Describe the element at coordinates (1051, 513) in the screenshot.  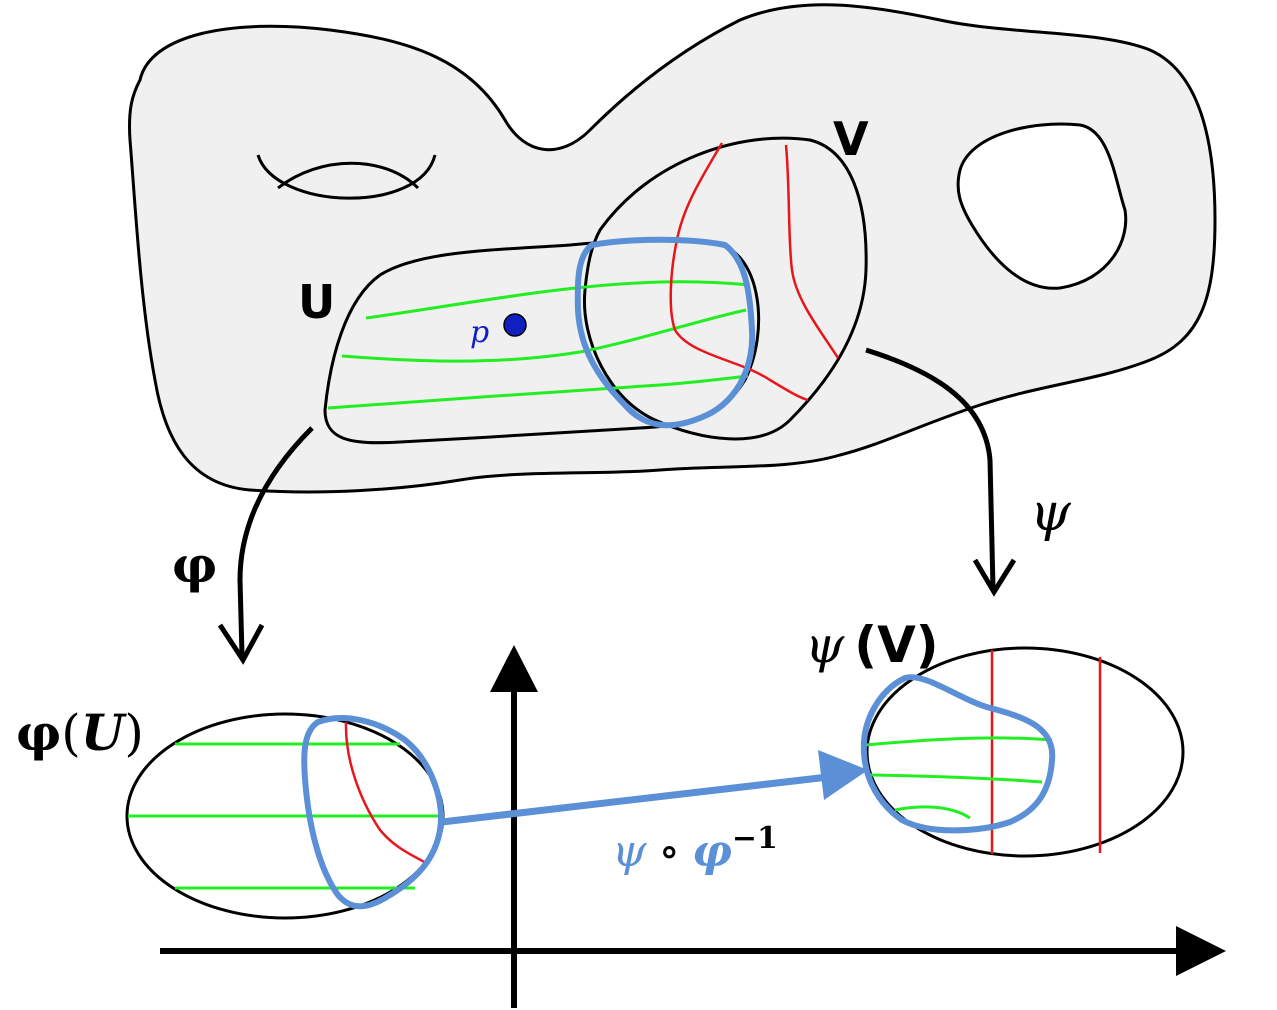
I see `label-psi: ψ` at that location.